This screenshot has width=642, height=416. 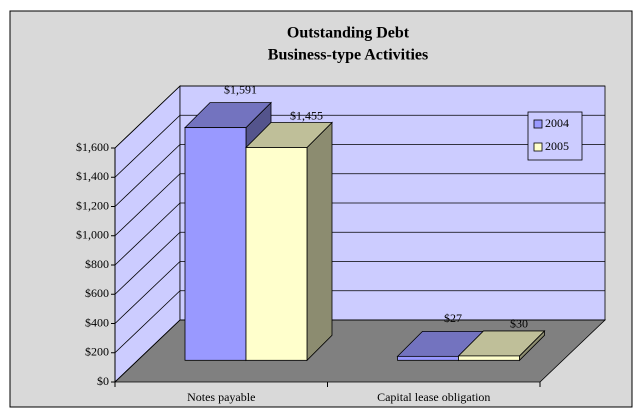 I want to click on x-tick-label: Notes payable, so click(x=221, y=397).